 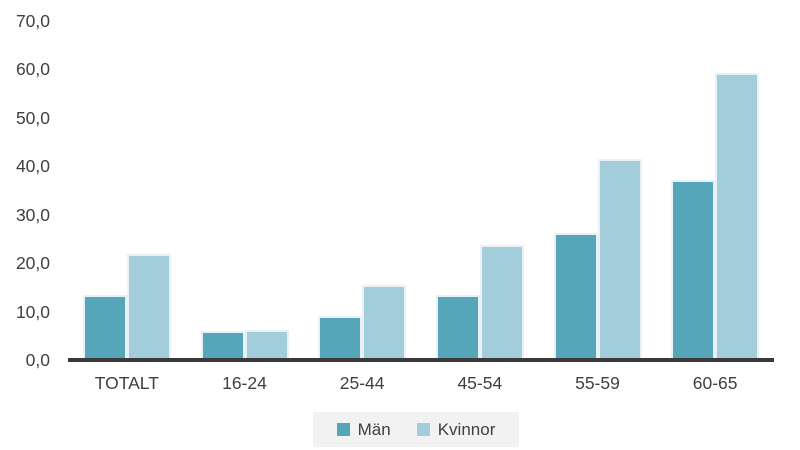 What do you see at coordinates (126, 383) in the screenshot?
I see `x-category-label: TOTALT` at bounding box center [126, 383].